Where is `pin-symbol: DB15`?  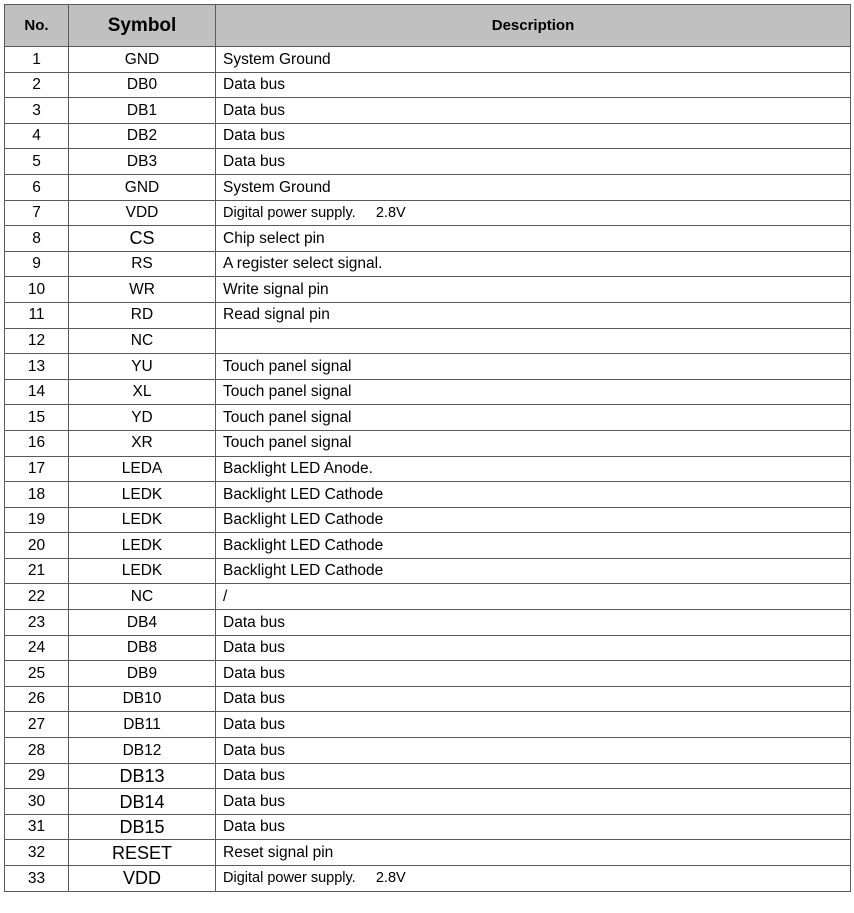
pin-symbol: DB15 is located at coordinates (142, 827).